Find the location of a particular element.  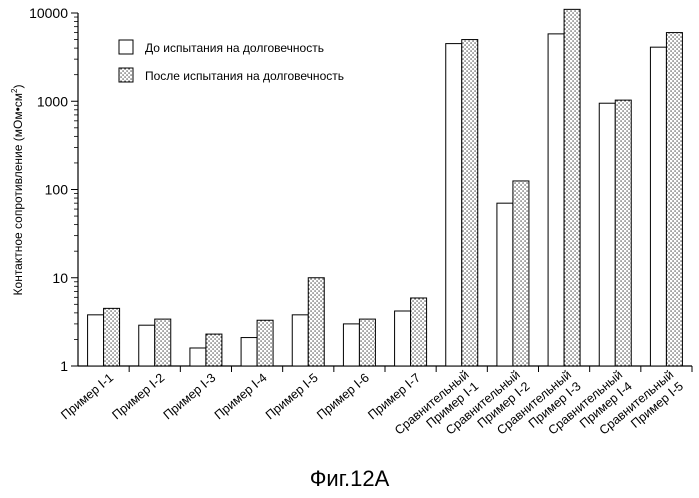

x-label-text: Пример Ⅰ-5 is located at coordinates (292, 397).